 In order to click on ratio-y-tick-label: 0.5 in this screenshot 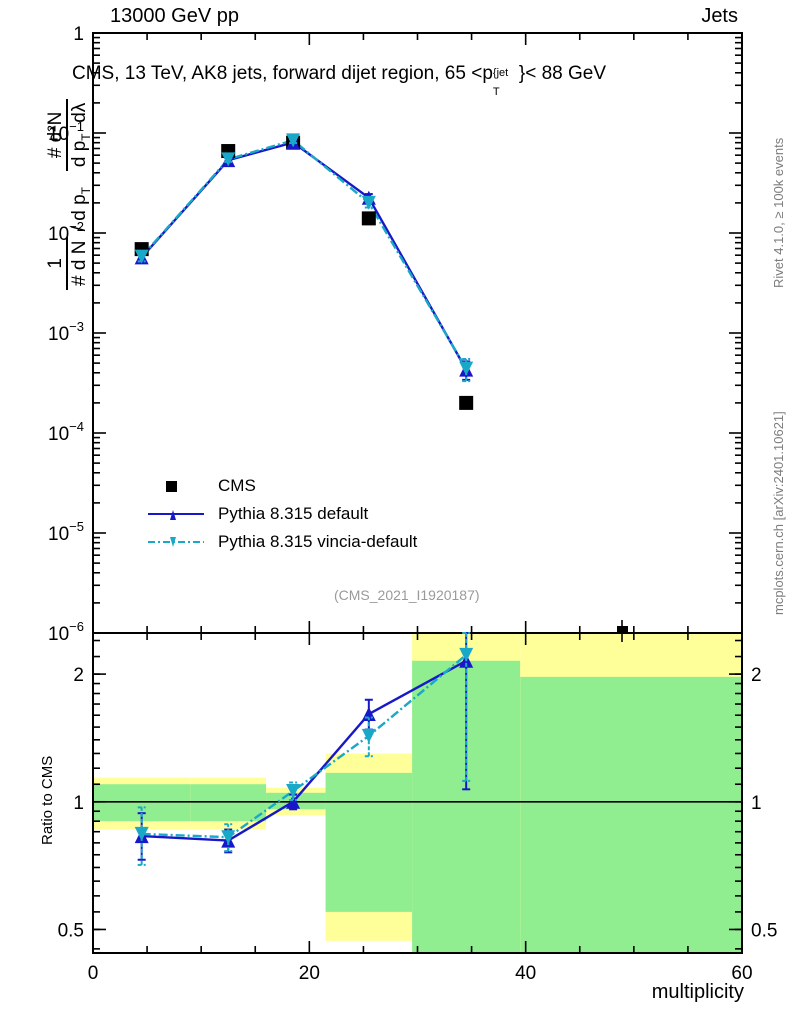, I will do `click(71, 930)`.